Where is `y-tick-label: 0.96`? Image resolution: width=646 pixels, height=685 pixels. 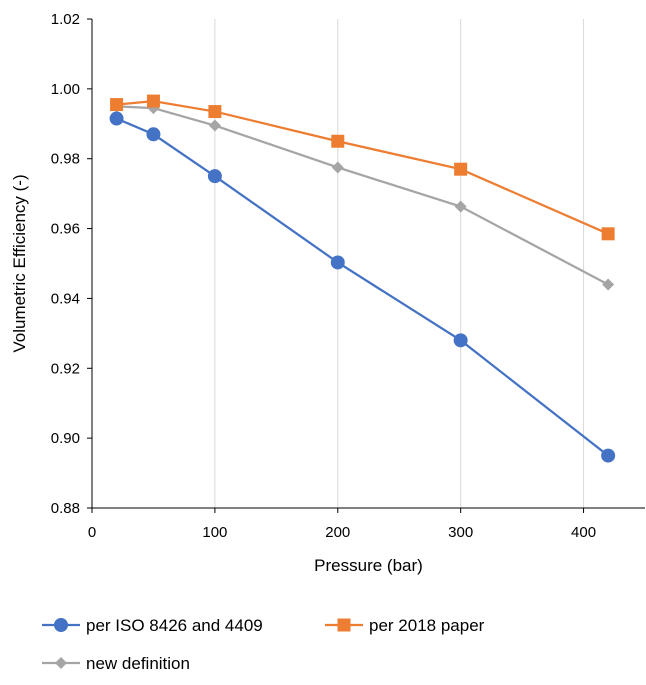
y-tick-label: 0.96 is located at coordinates (65, 229).